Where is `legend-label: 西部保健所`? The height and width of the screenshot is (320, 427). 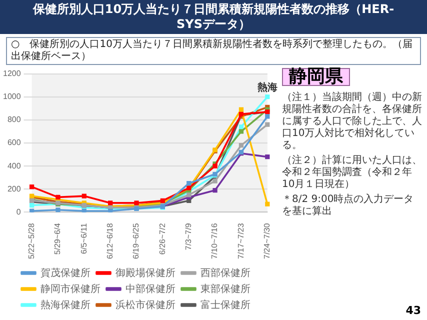 legend-label: 西部保健所 is located at coordinates (225, 272).